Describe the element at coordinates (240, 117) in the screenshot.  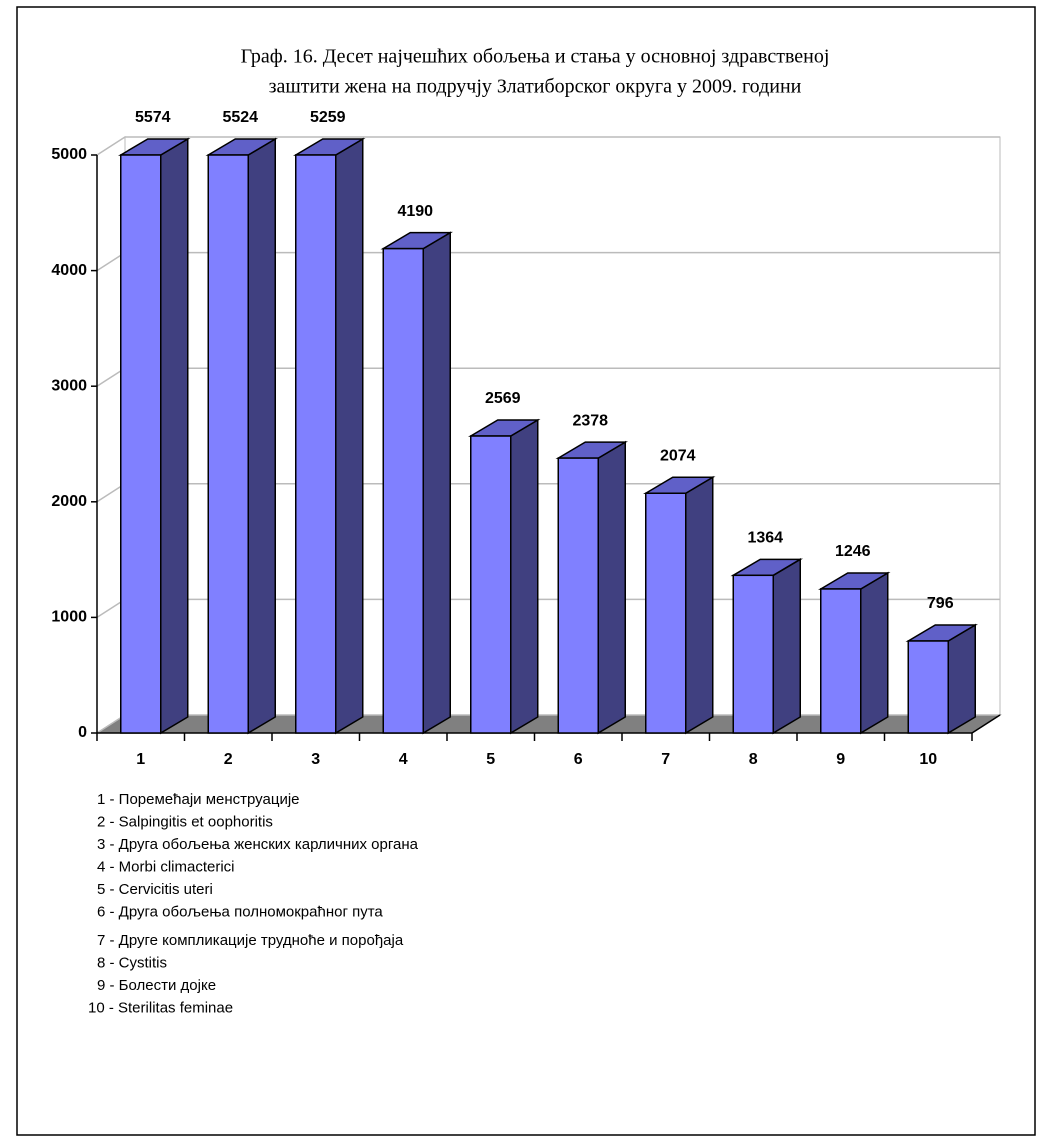
I see `data-label: 5524` at that location.